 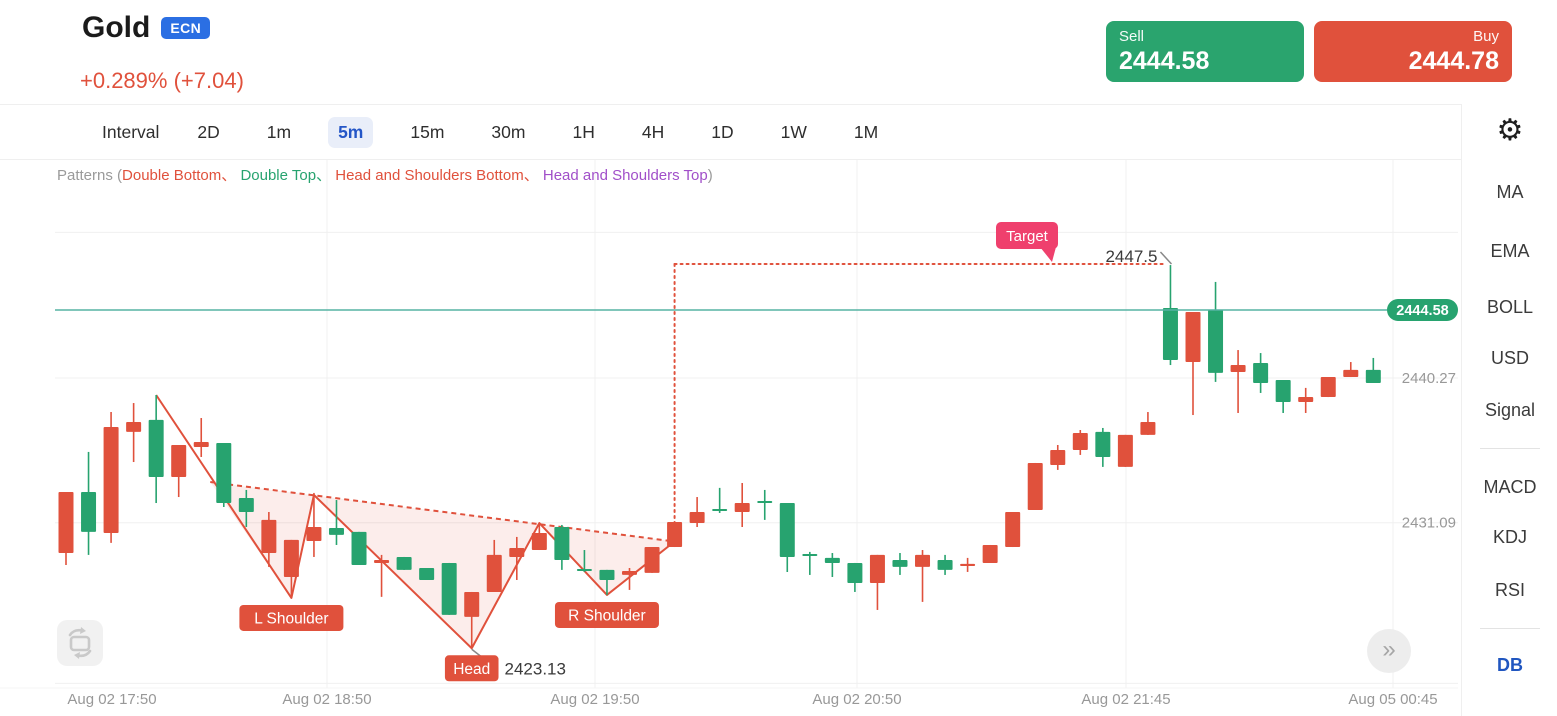 What do you see at coordinates (1166, 258) in the screenshot?
I see `target-annotation-connector` at bounding box center [1166, 258].